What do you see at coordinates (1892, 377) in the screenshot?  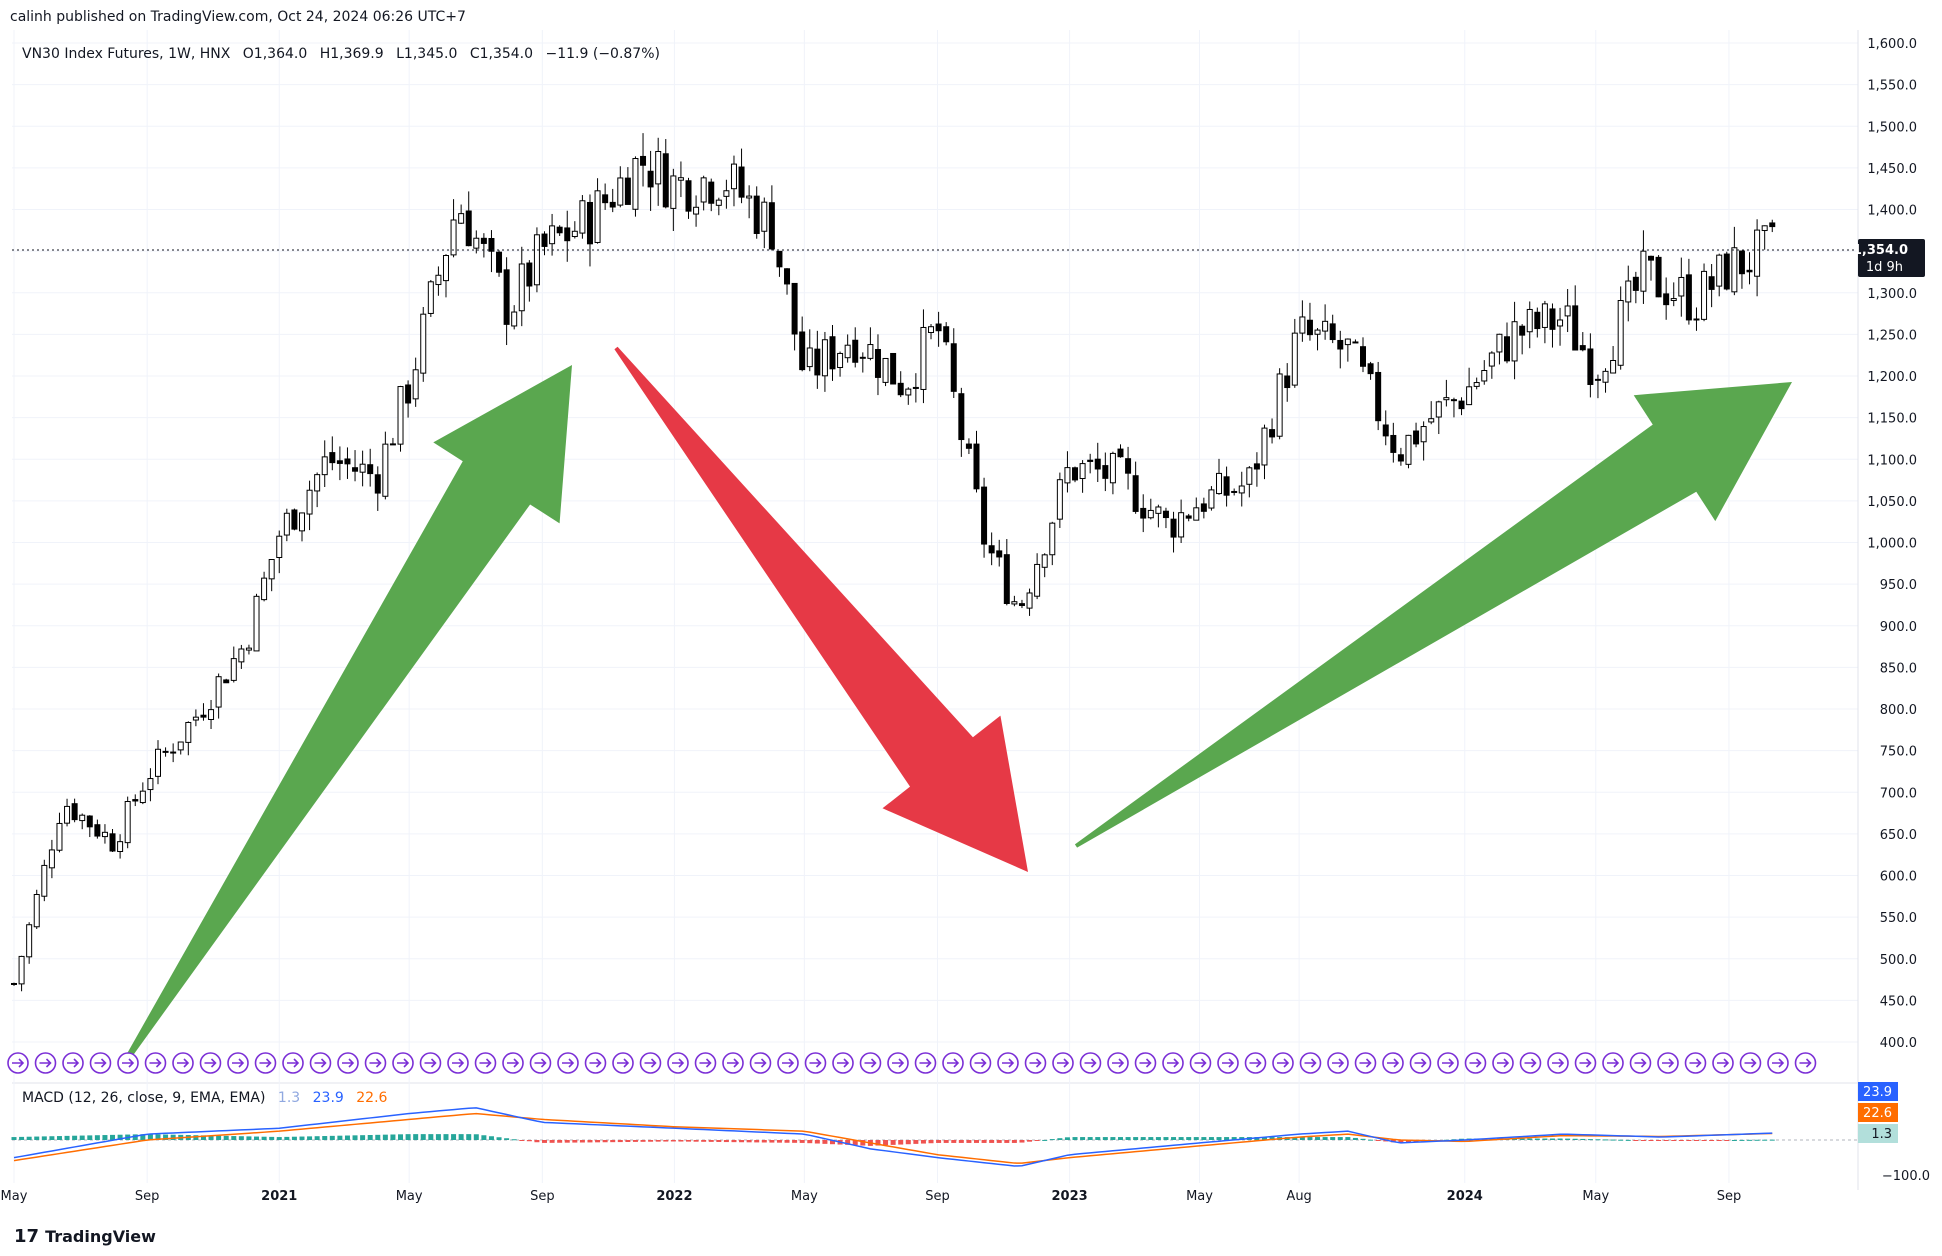 I see `price-tick-label: 1,200.0` at bounding box center [1892, 377].